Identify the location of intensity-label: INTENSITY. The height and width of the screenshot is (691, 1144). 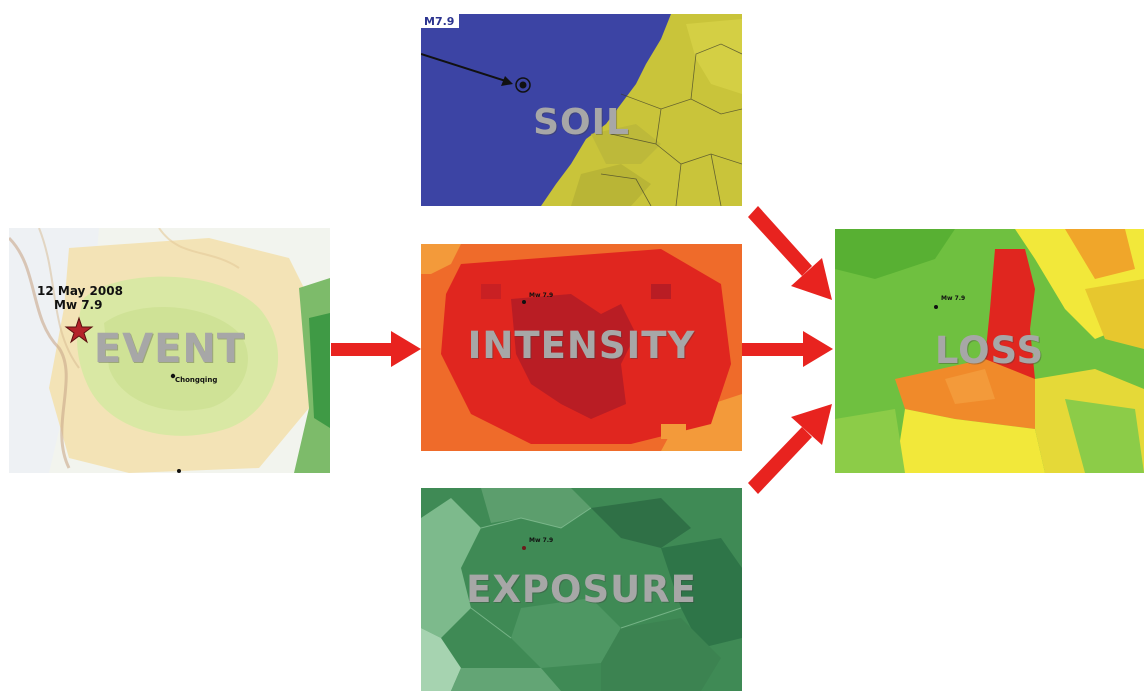
(581, 345).